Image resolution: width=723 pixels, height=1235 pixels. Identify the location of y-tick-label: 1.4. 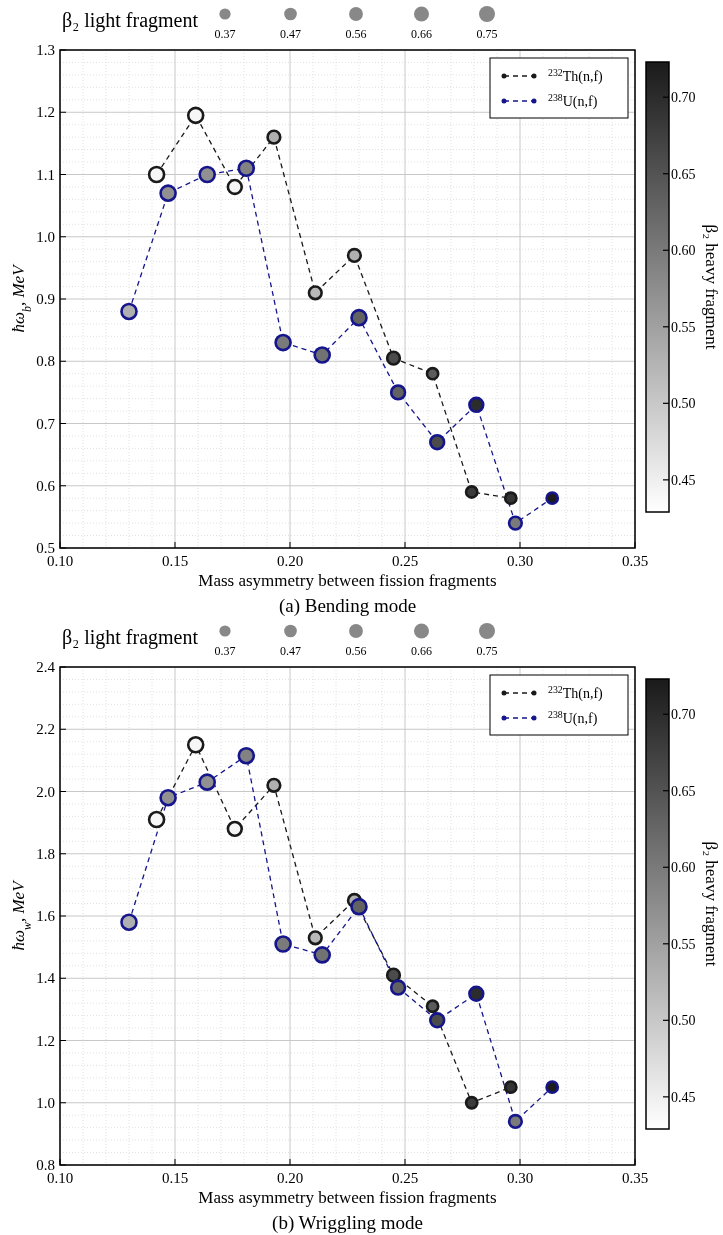
(46, 978).